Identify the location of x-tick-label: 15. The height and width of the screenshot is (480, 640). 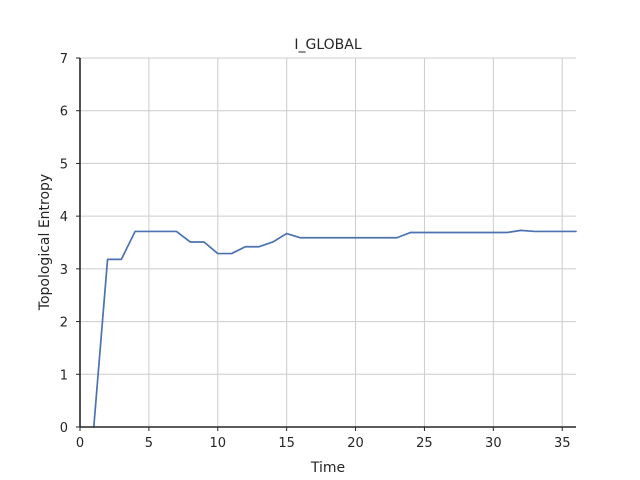
(286, 443).